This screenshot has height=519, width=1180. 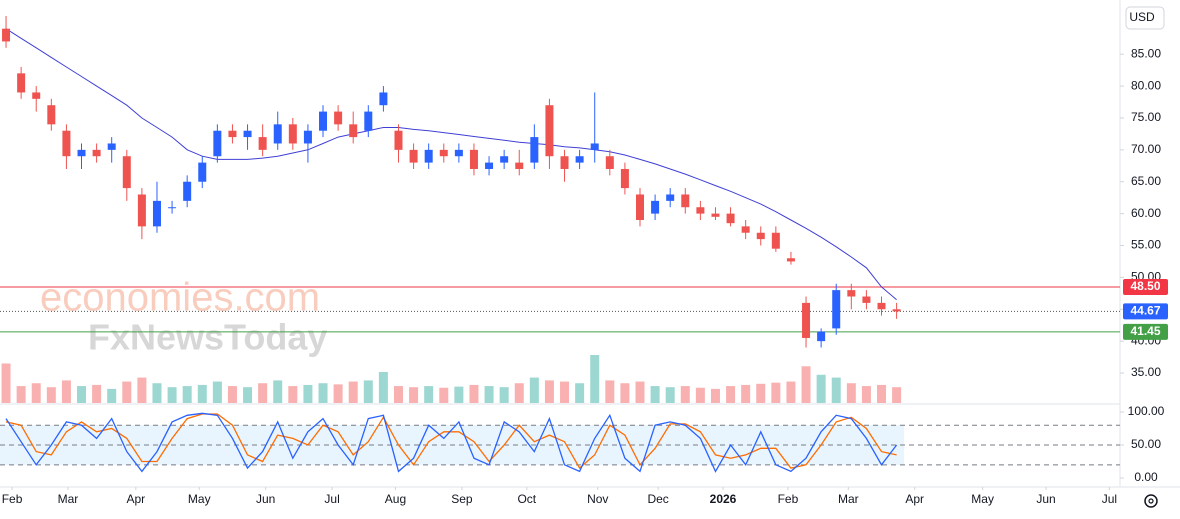 What do you see at coordinates (1146, 53) in the screenshot?
I see `y-tick-label: 85.00` at bounding box center [1146, 53].